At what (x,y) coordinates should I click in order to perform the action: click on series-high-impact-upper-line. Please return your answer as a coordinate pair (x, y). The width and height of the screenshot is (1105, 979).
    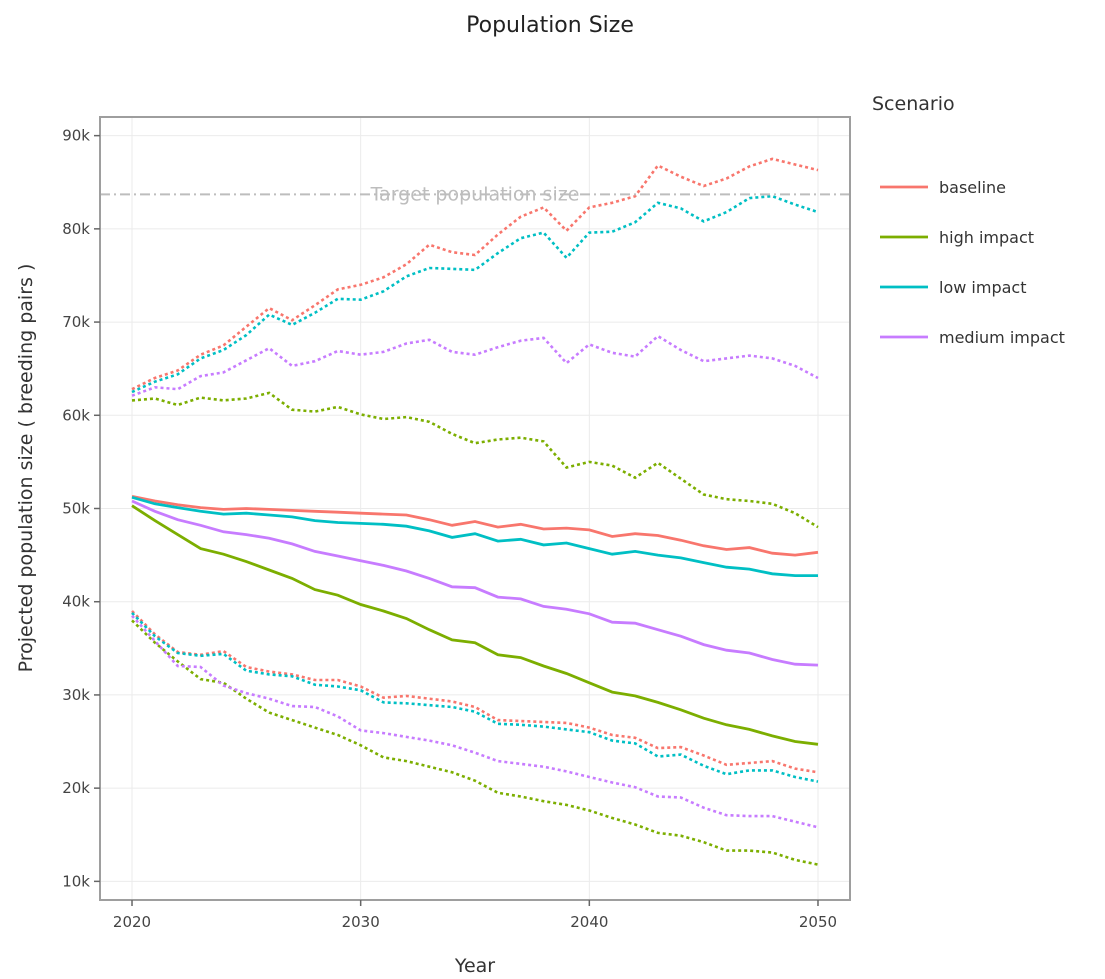
    Looking at the image, I should click on (475, 460).